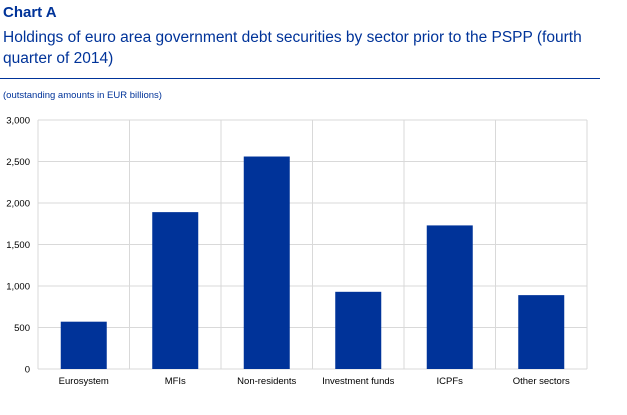 The height and width of the screenshot is (415, 627). I want to click on y-tick-label: 3,000, so click(18, 121).